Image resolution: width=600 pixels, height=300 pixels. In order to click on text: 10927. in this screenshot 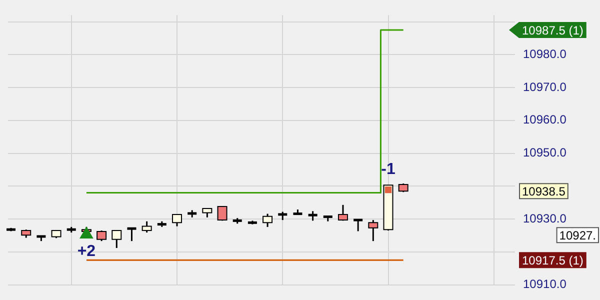, I will do `click(577, 235)`.